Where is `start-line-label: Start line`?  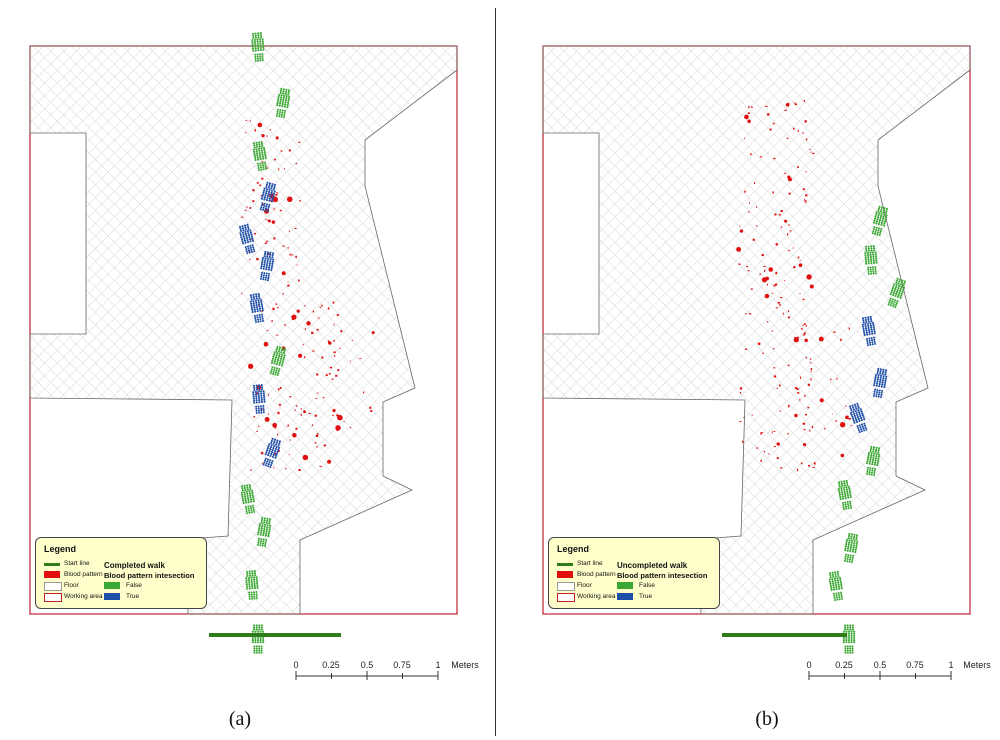
start-line-label: Start line is located at coordinates (590, 563).